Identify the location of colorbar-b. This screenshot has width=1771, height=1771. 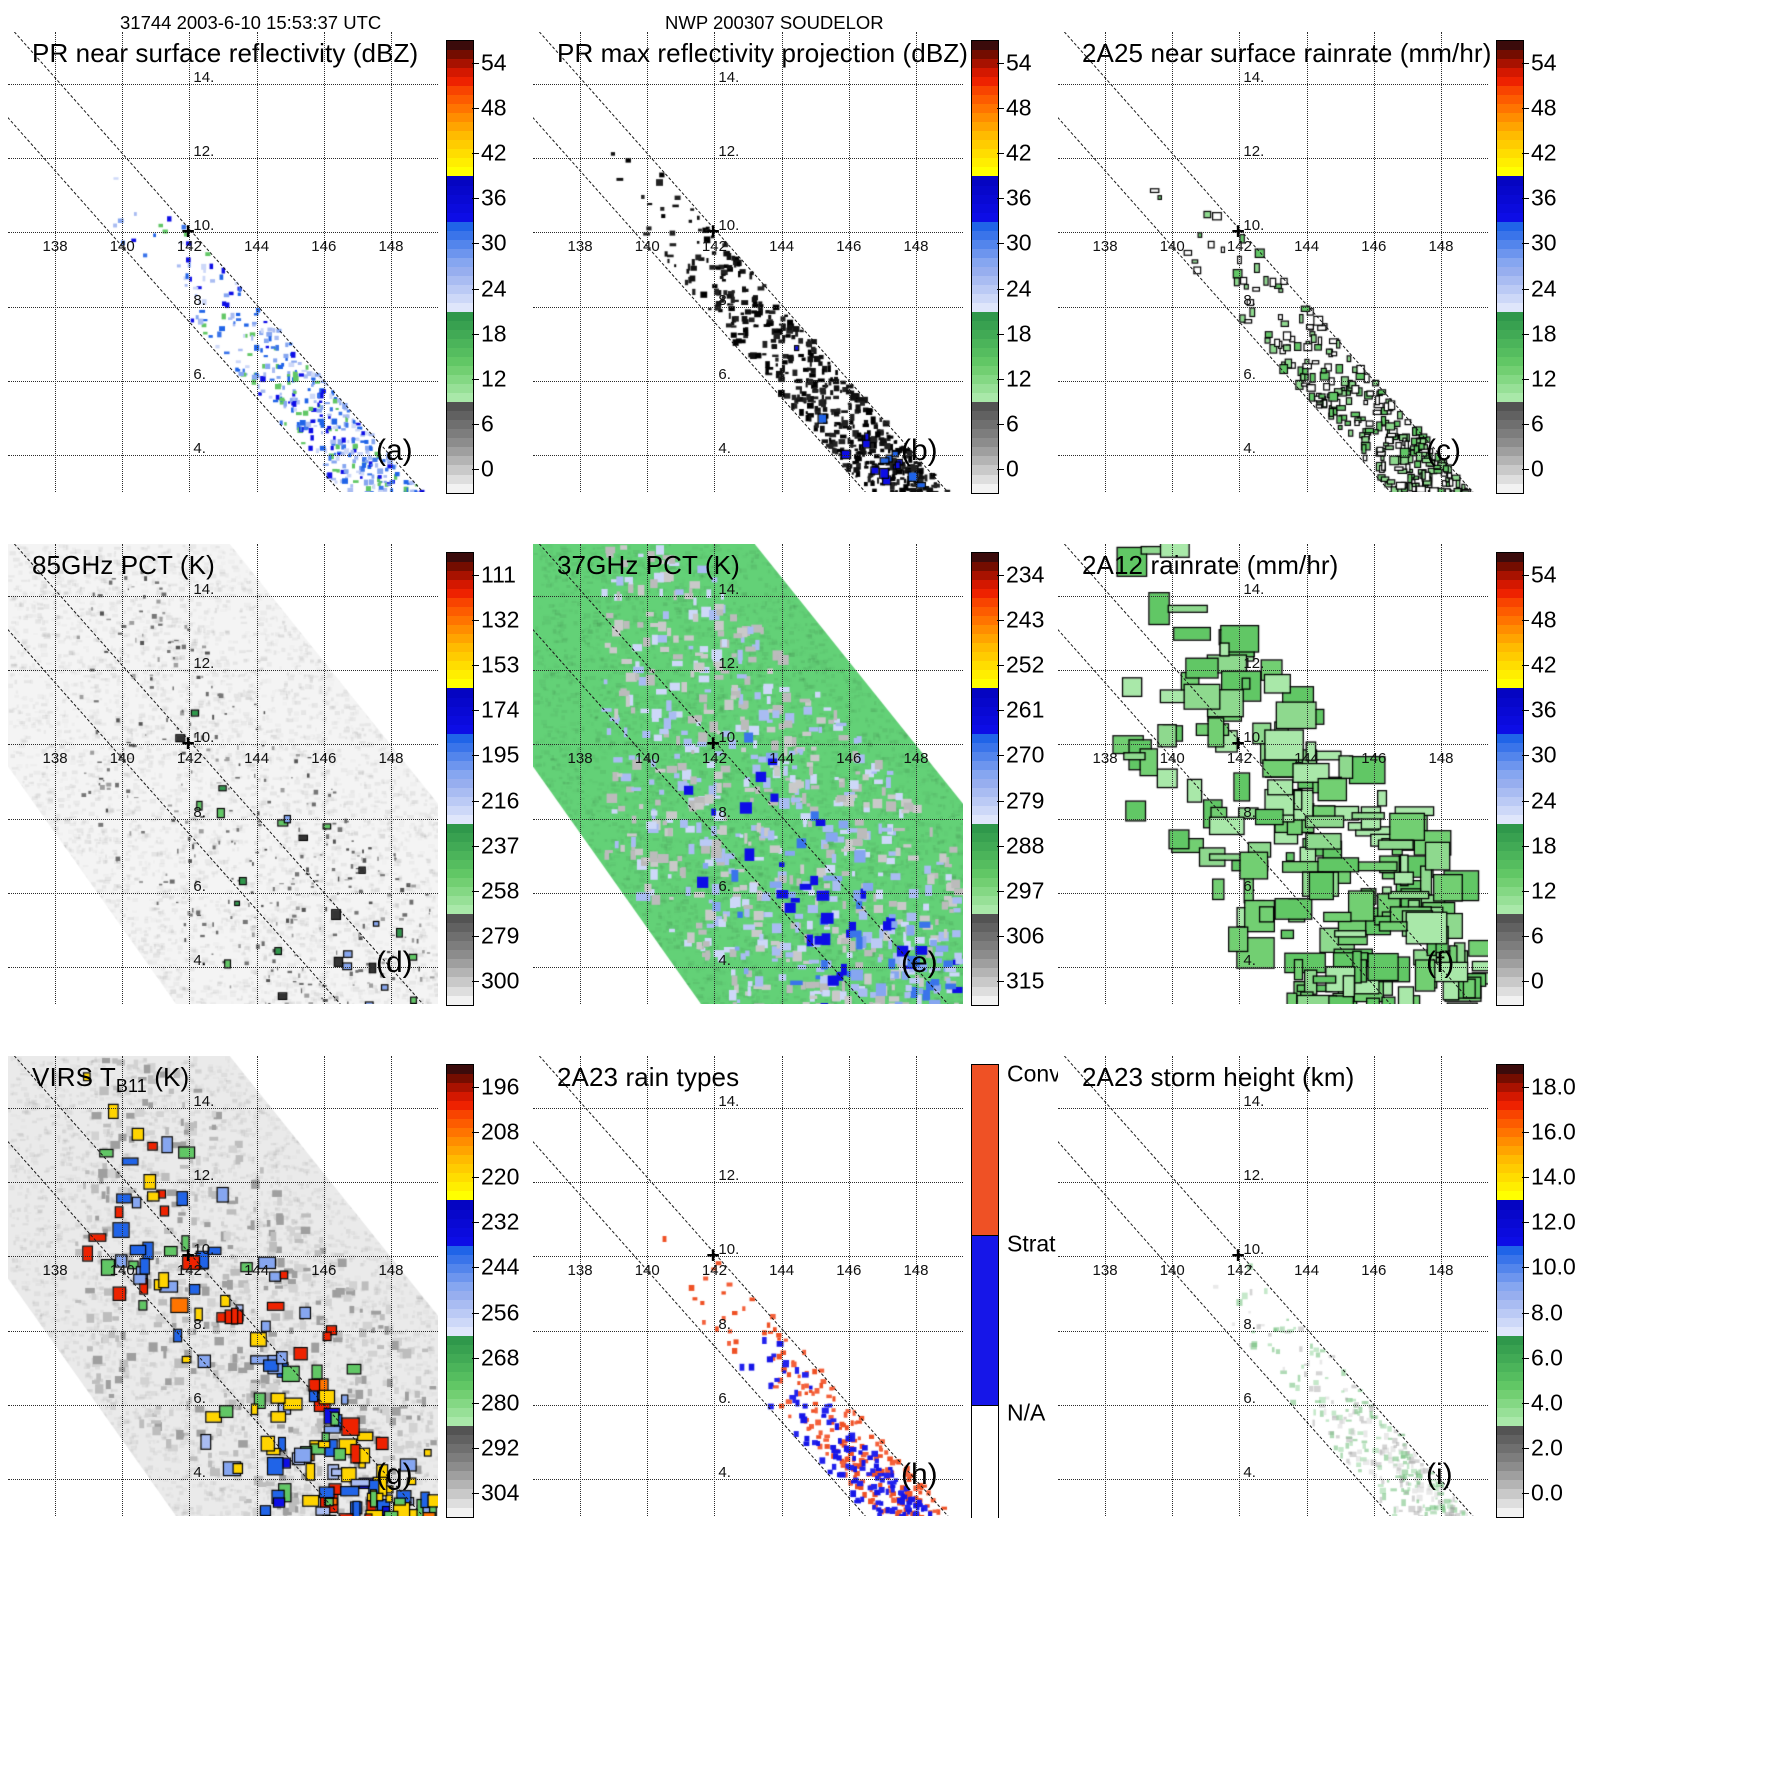
(985, 267).